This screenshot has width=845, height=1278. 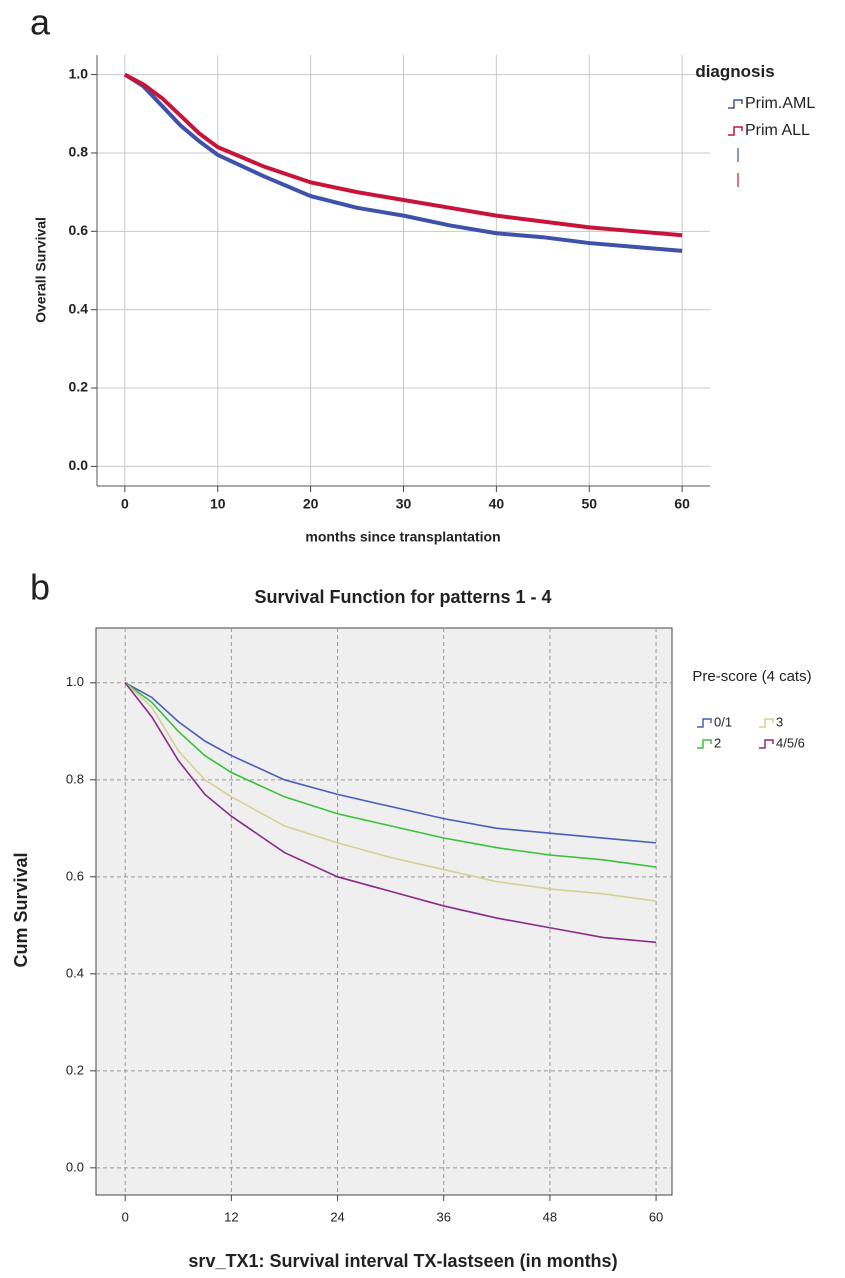 What do you see at coordinates (404, 504) in the screenshot?
I see `x-tick-label: 30` at bounding box center [404, 504].